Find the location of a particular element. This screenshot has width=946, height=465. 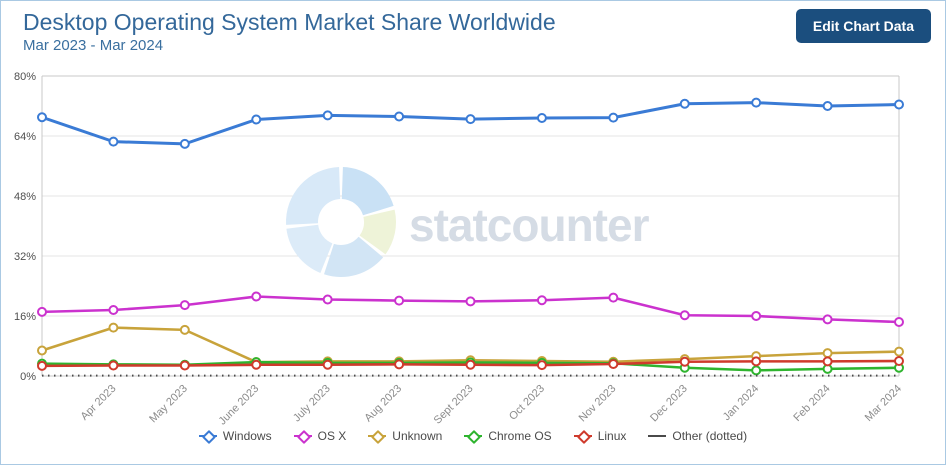

legend-label: Chrome OS is located at coordinates (520, 436).